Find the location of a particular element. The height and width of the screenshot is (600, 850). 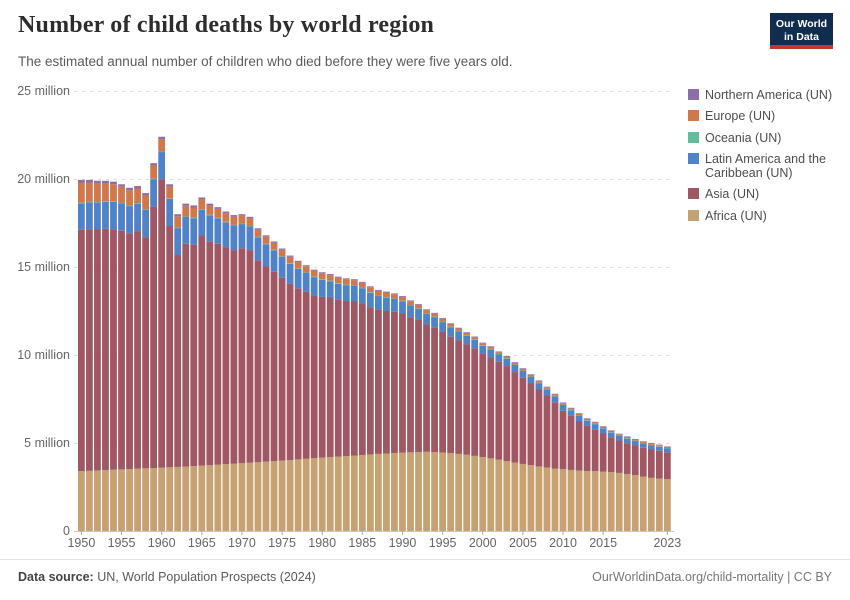

bar-segment: 2009 — Asia (UN): 3.76 million is located at coordinates (555, 435).